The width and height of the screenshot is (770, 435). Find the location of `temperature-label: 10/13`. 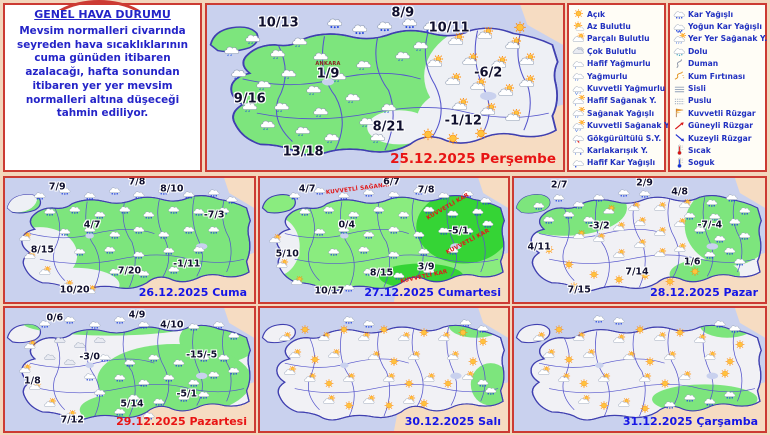

temperature-label: 10/13 is located at coordinates (278, 23).